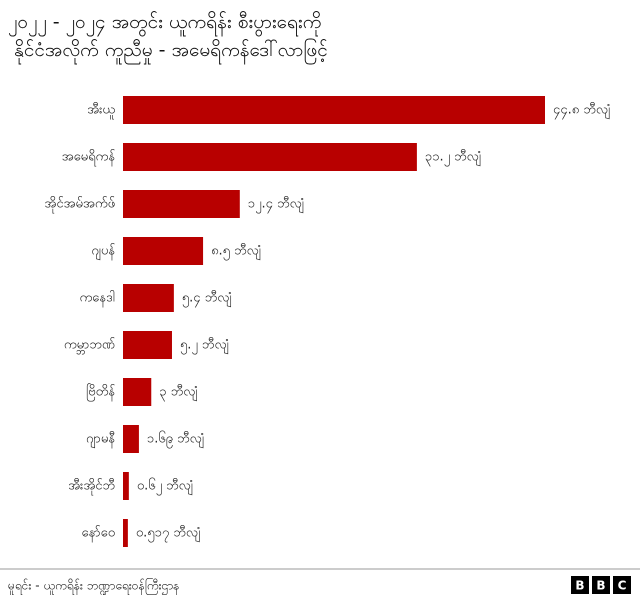  I want to click on category-label: ဂျပန်, so click(103, 252).